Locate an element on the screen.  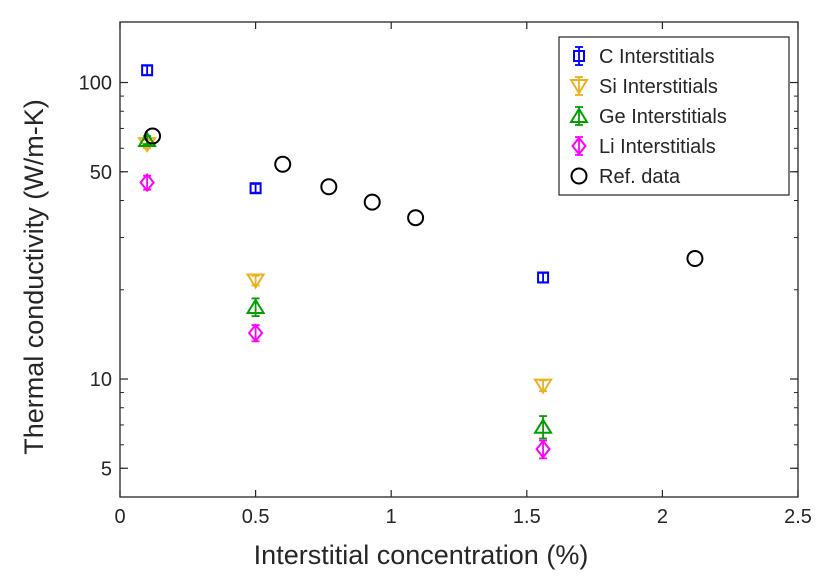
y-tick-label: 10 is located at coordinates (101, 380).